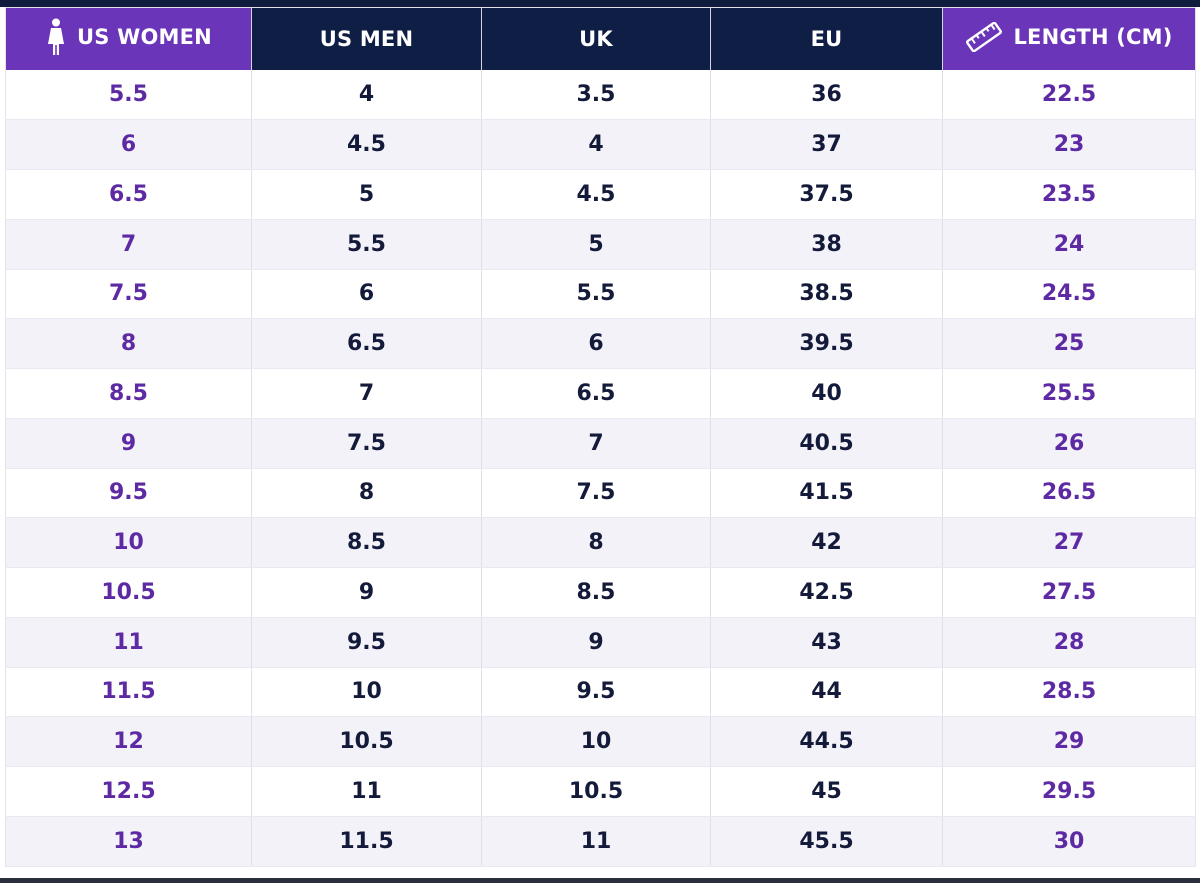 The height and width of the screenshot is (883, 1200). I want to click on cell-eu: 40, so click(826, 393).